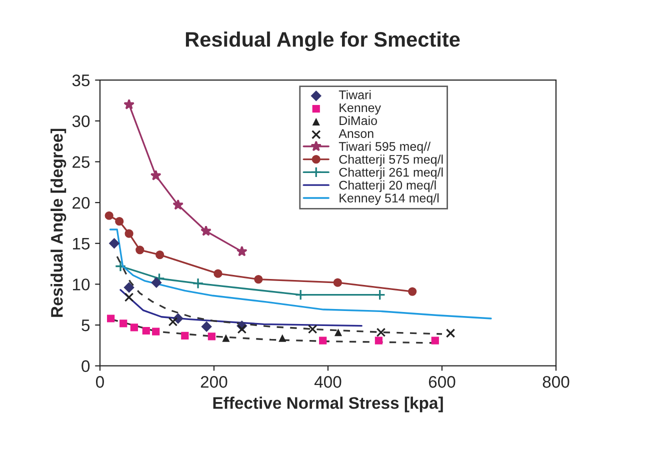 The height and width of the screenshot is (450, 645). What do you see at coordinates (58, 222) in the screenshot?
I see `y-axis-title: Residual Angle [degree]` at bounding box center [58, 222].